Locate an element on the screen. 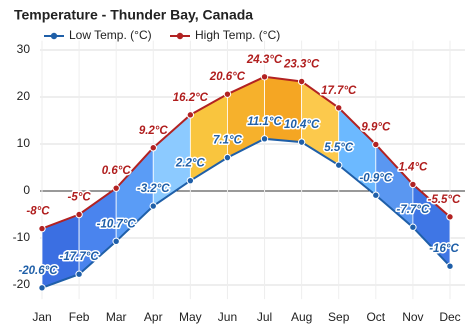  value-label: 1.4°C is located at coordinates (413, 167).